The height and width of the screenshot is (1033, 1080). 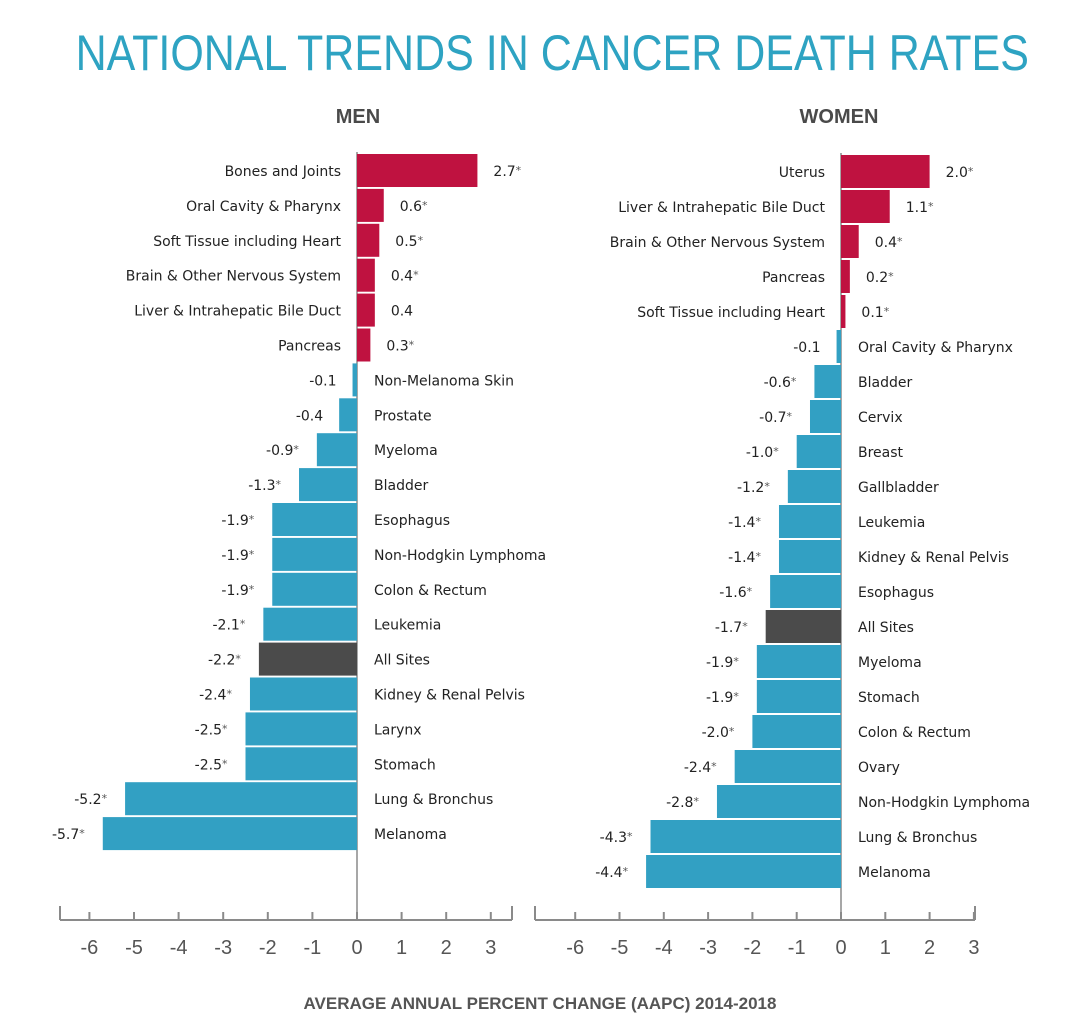 I want to click on men-category-label: Prostate, so click(x=403, y=416).